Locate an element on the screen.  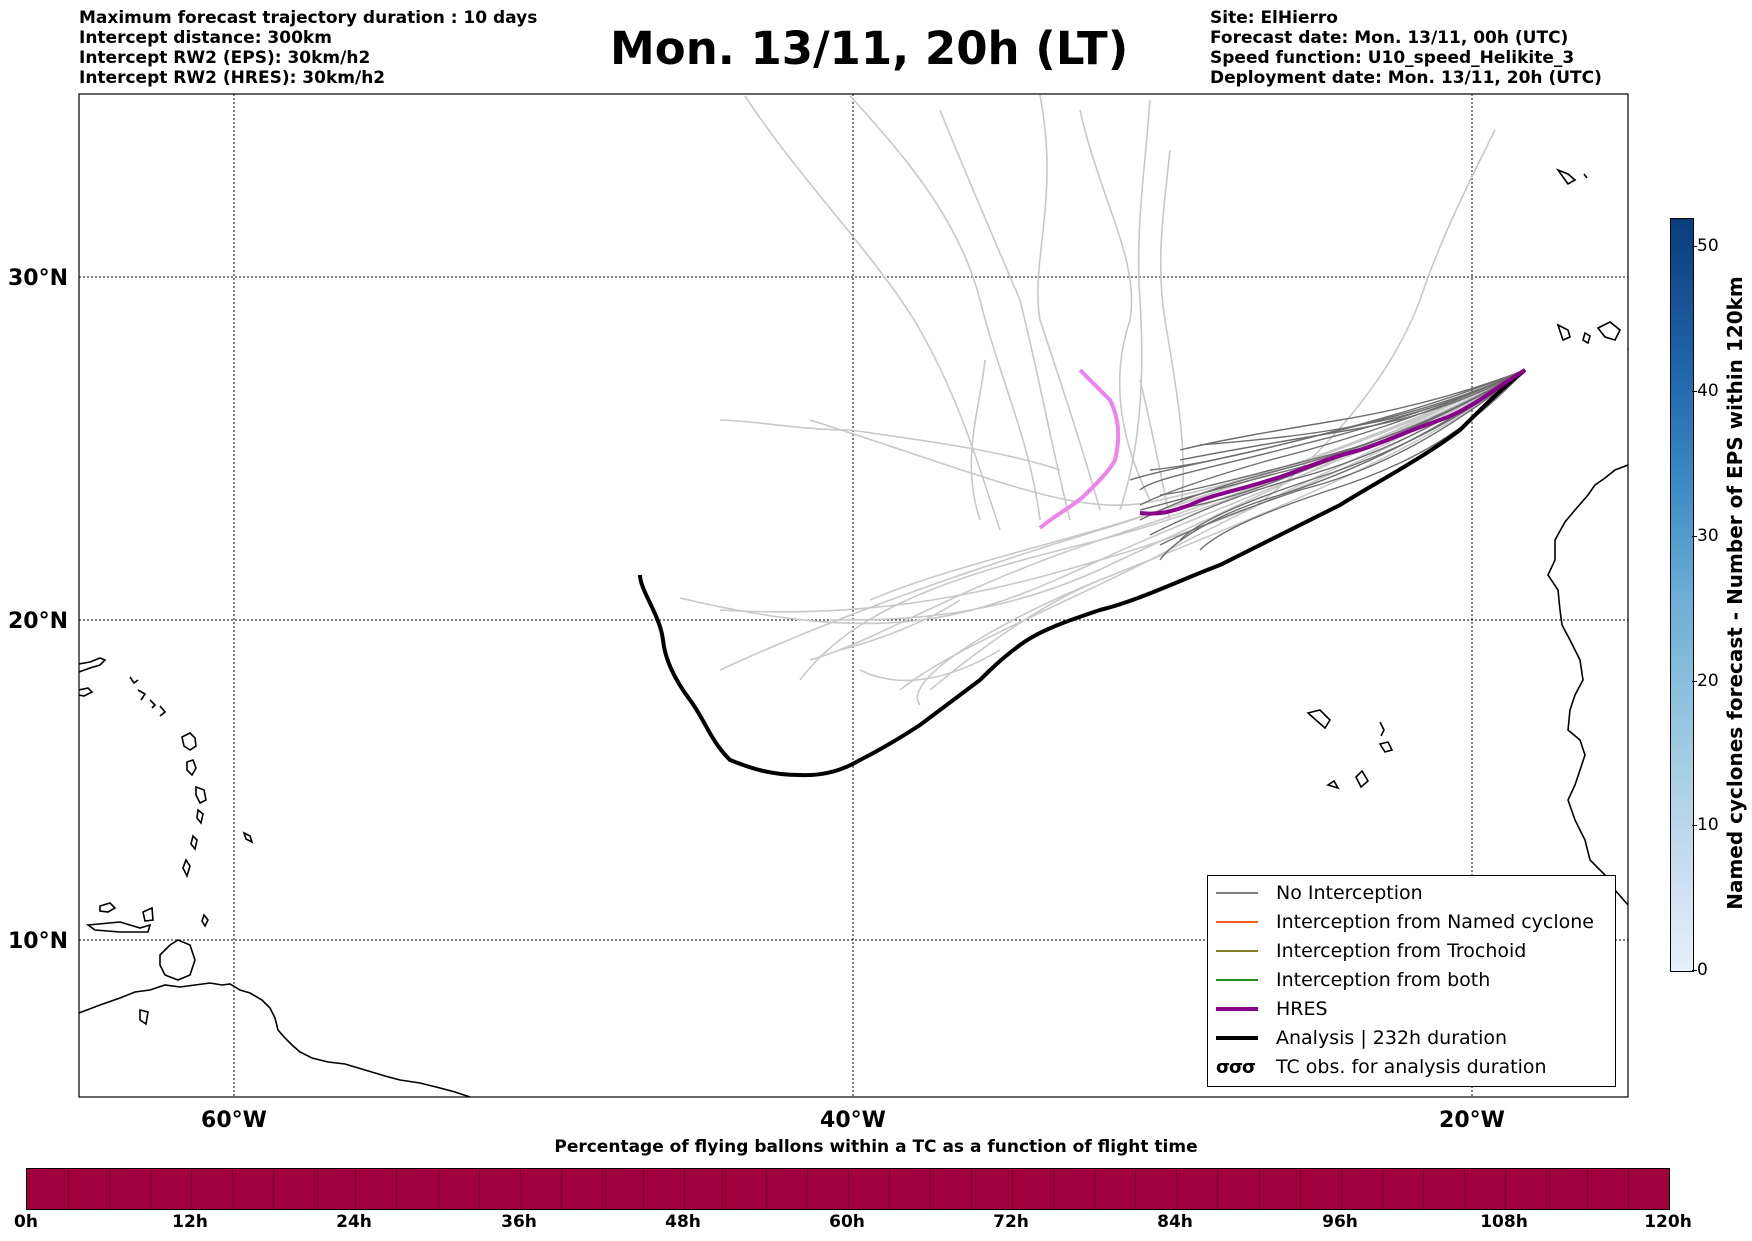
lat-label-30n: 30°N is located at coordinates (38, 278).